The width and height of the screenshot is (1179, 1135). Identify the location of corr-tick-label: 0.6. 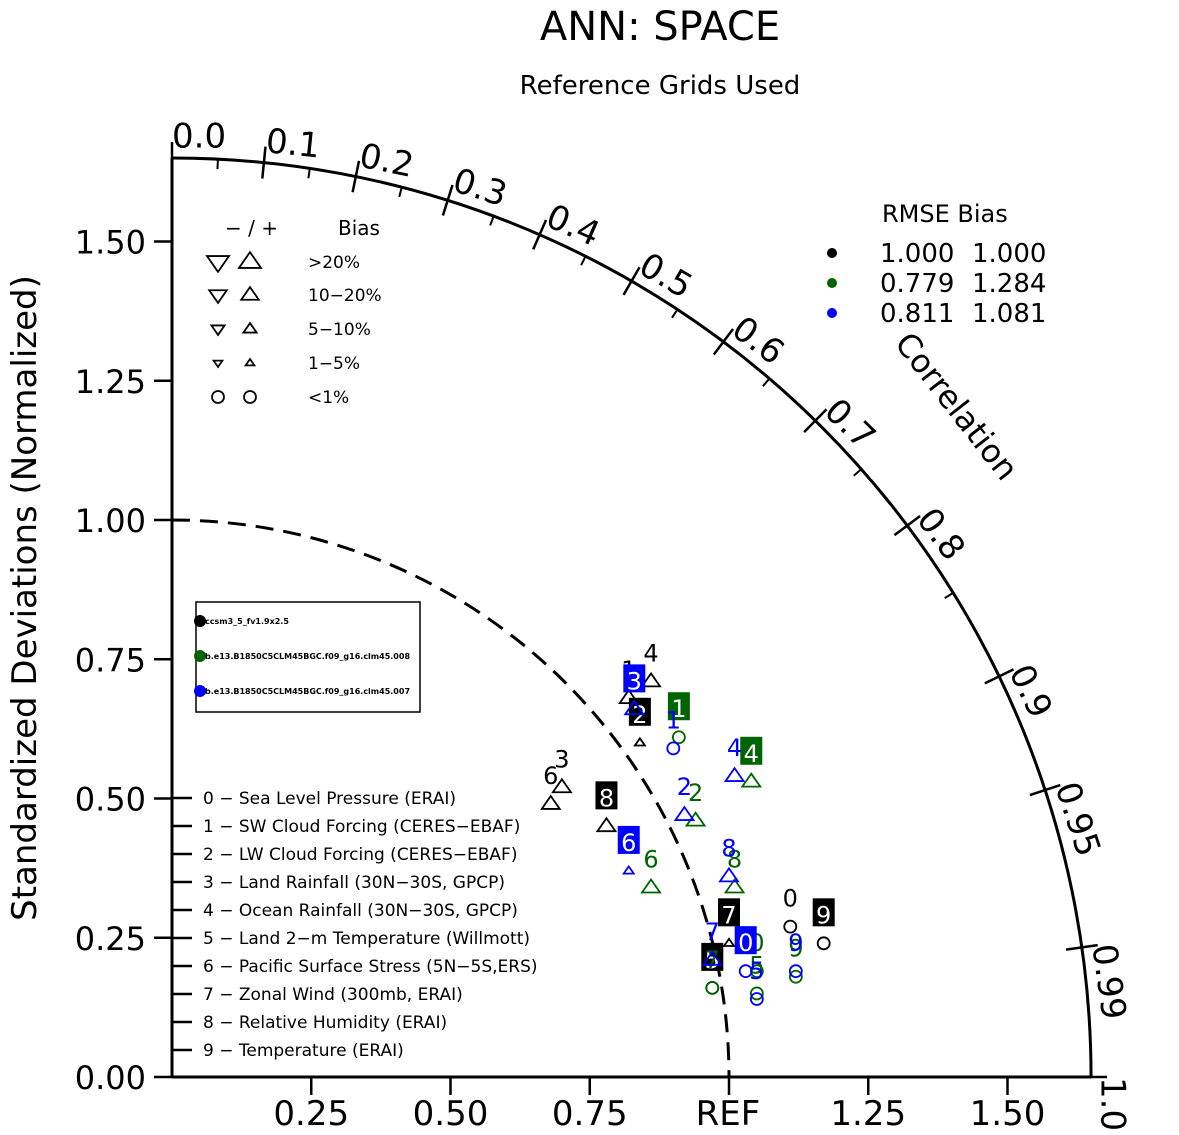
(757, 341).